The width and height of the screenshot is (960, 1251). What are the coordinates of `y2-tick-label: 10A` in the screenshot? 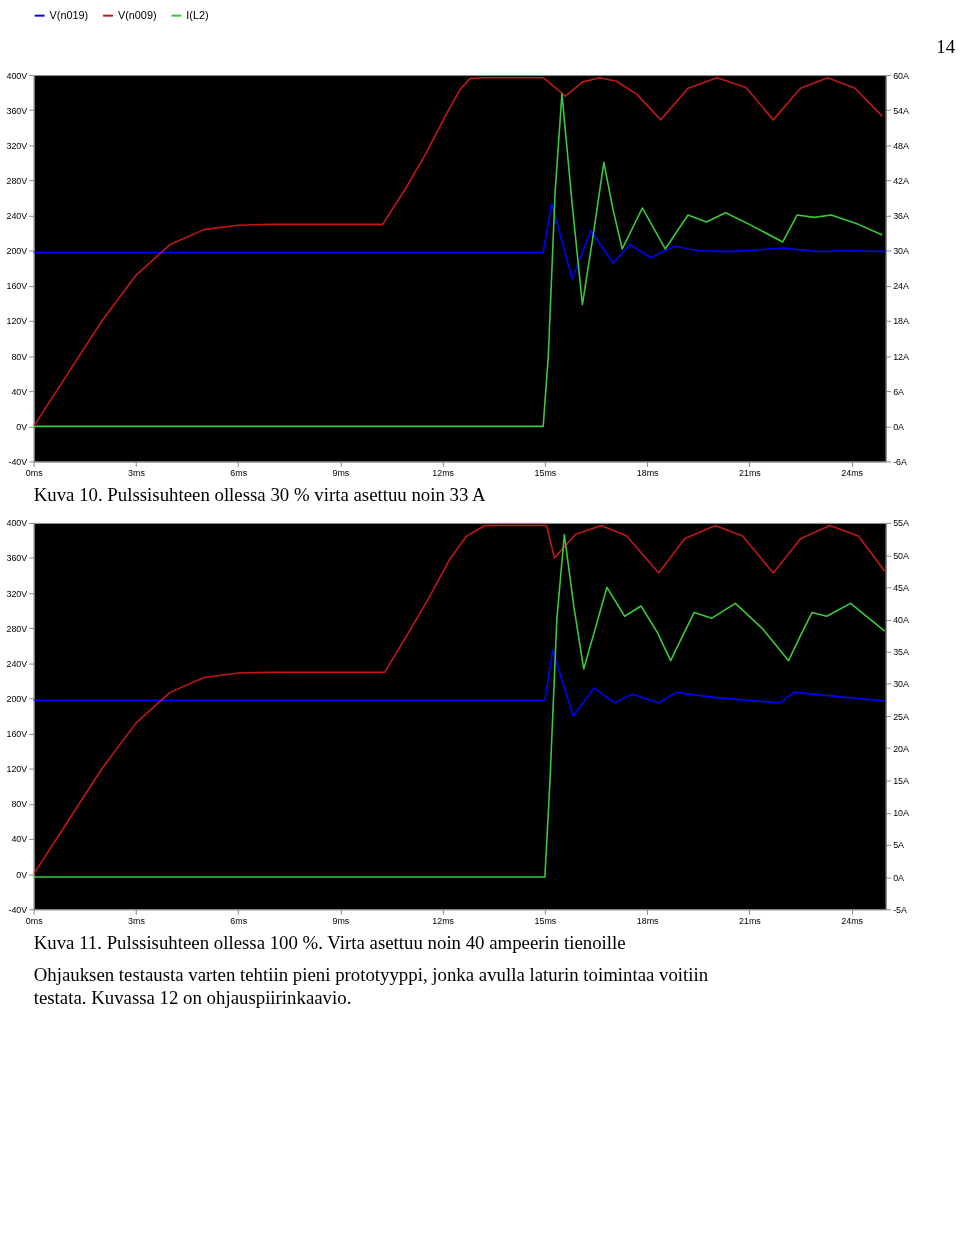 It's located at (901, 813).